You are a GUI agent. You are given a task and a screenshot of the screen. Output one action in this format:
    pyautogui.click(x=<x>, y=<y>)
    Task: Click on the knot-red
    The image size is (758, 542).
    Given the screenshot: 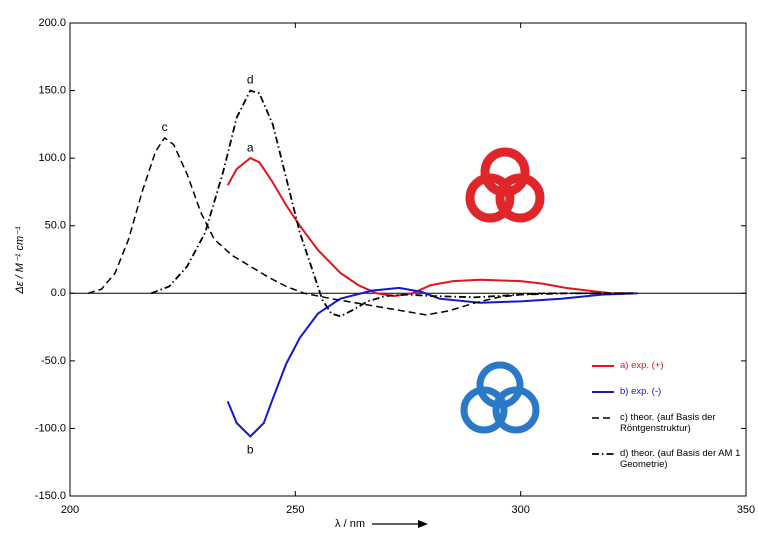 What is the action you would take?
    pyautogui.click(x=505, y=185)
    